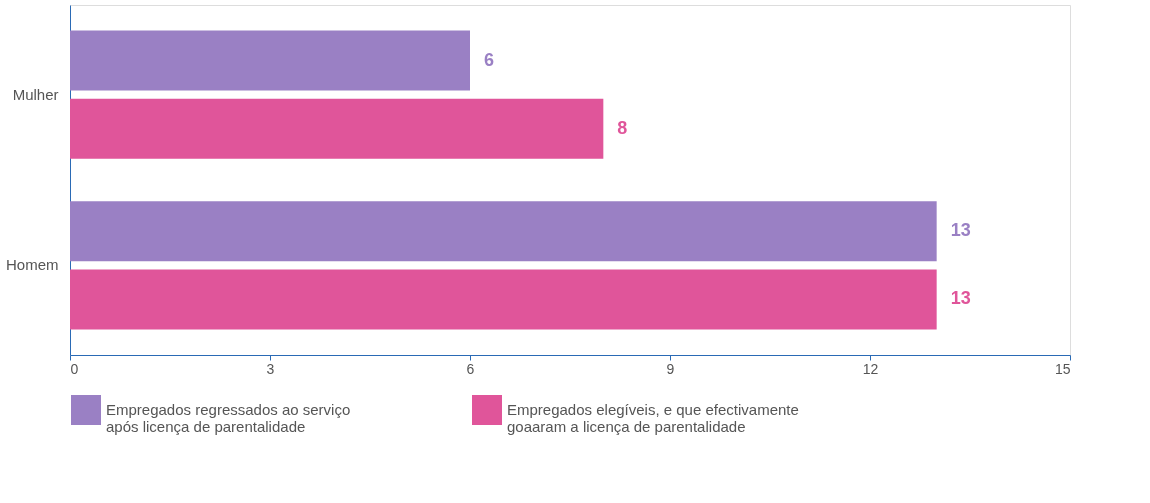 This screenshot has width=1150, height=503. I want to click on x-tick-label: 15, so click(1062, 368).